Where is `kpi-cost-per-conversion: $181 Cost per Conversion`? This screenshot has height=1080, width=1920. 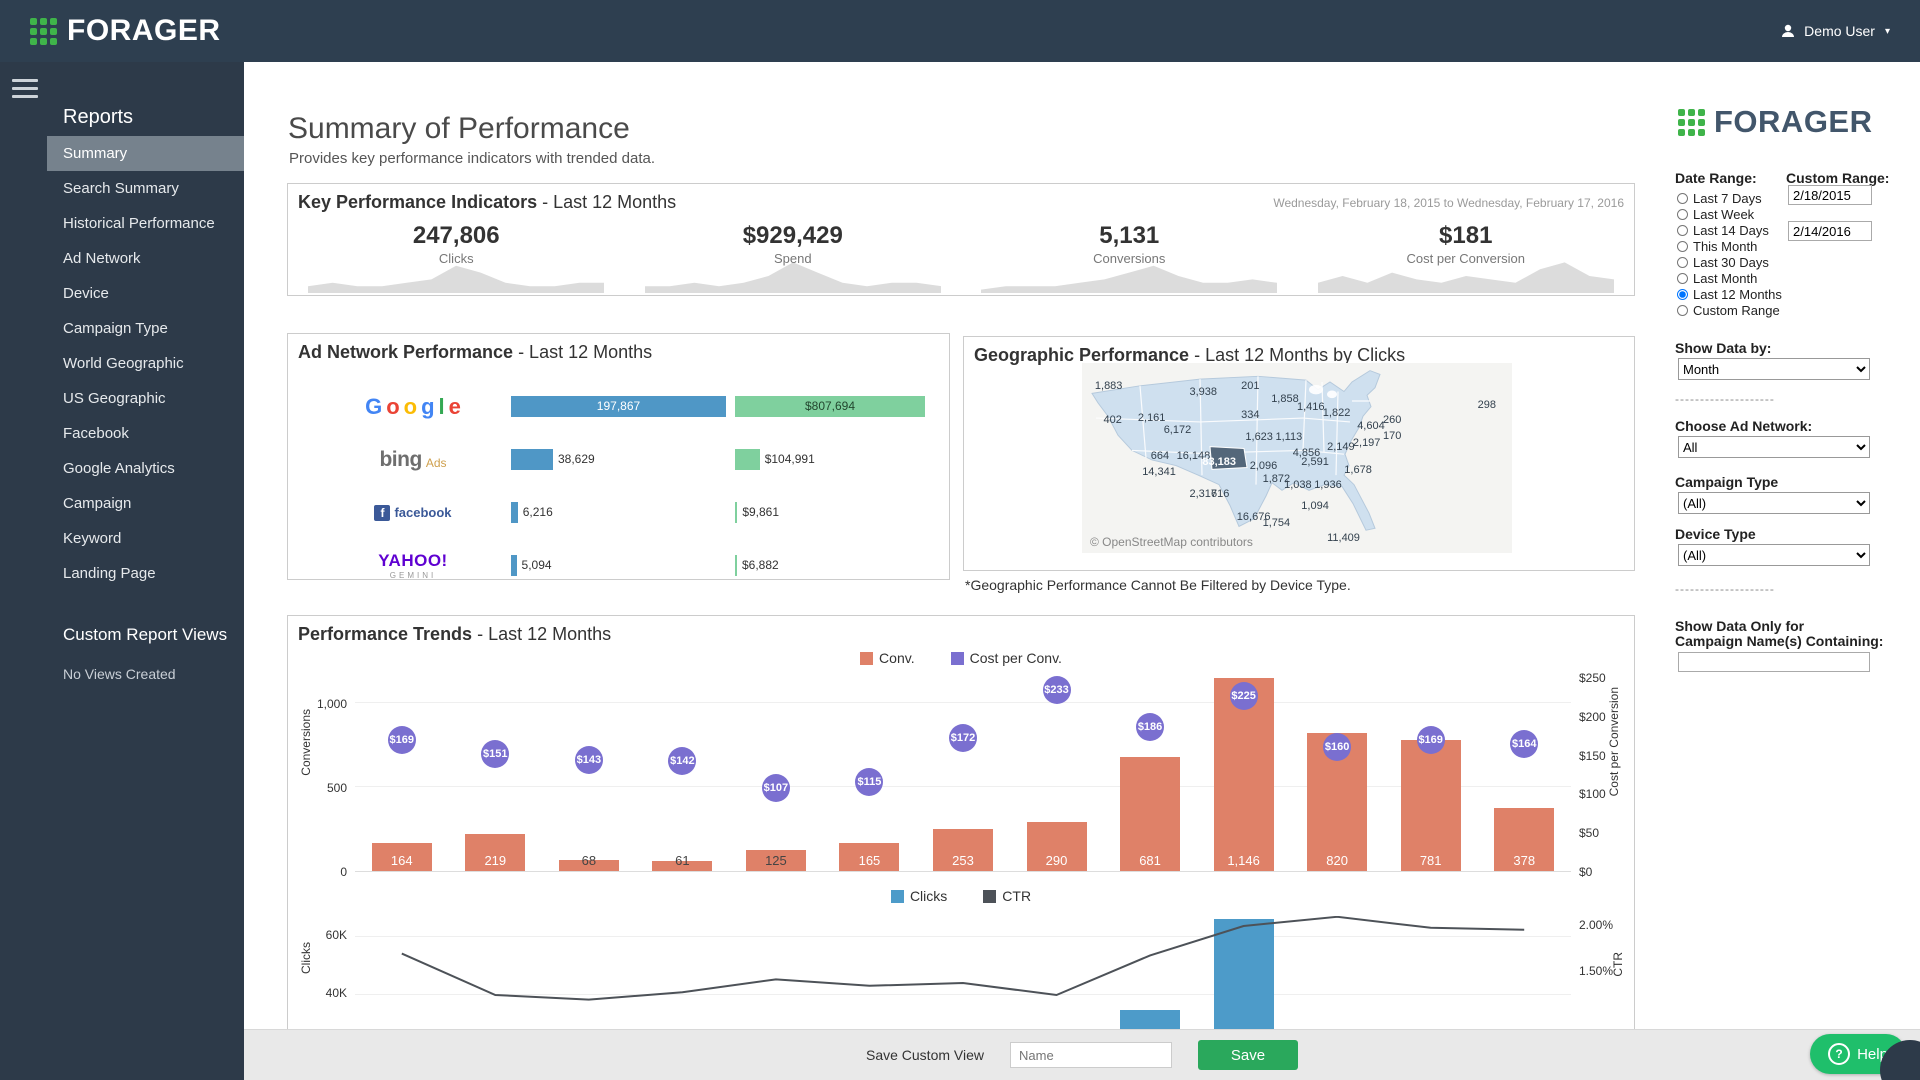 kpi-cost-per-conversion: $181 Cost per Conversion is located at coordinates (1466, 254).